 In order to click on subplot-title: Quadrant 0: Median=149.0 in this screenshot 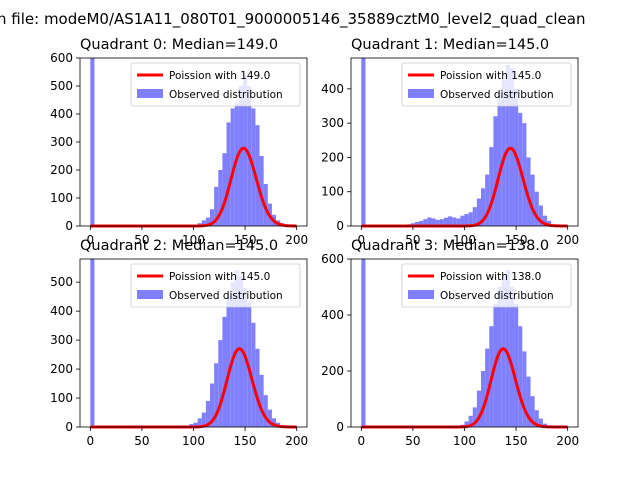, I will do `click(179, 45)`.